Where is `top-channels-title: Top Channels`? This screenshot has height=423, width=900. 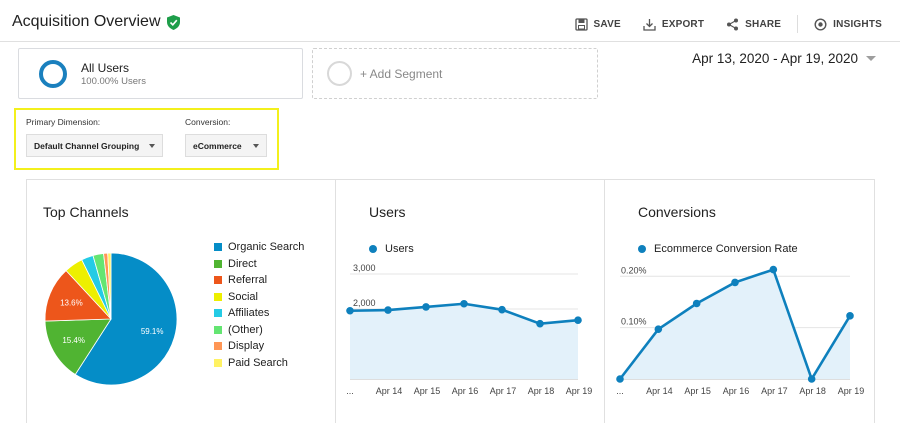 top-channels-title: Top Channels is located at coordinates (86, 212).